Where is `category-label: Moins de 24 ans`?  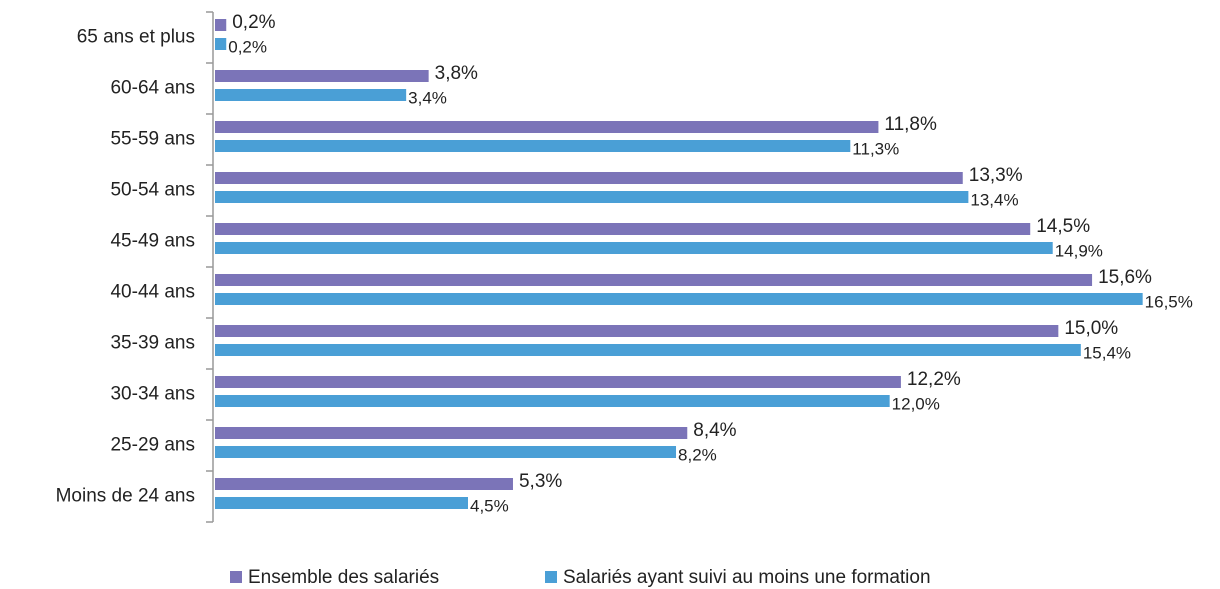
category-label: Moins de 24 ans is located at coordinates (125, 496).